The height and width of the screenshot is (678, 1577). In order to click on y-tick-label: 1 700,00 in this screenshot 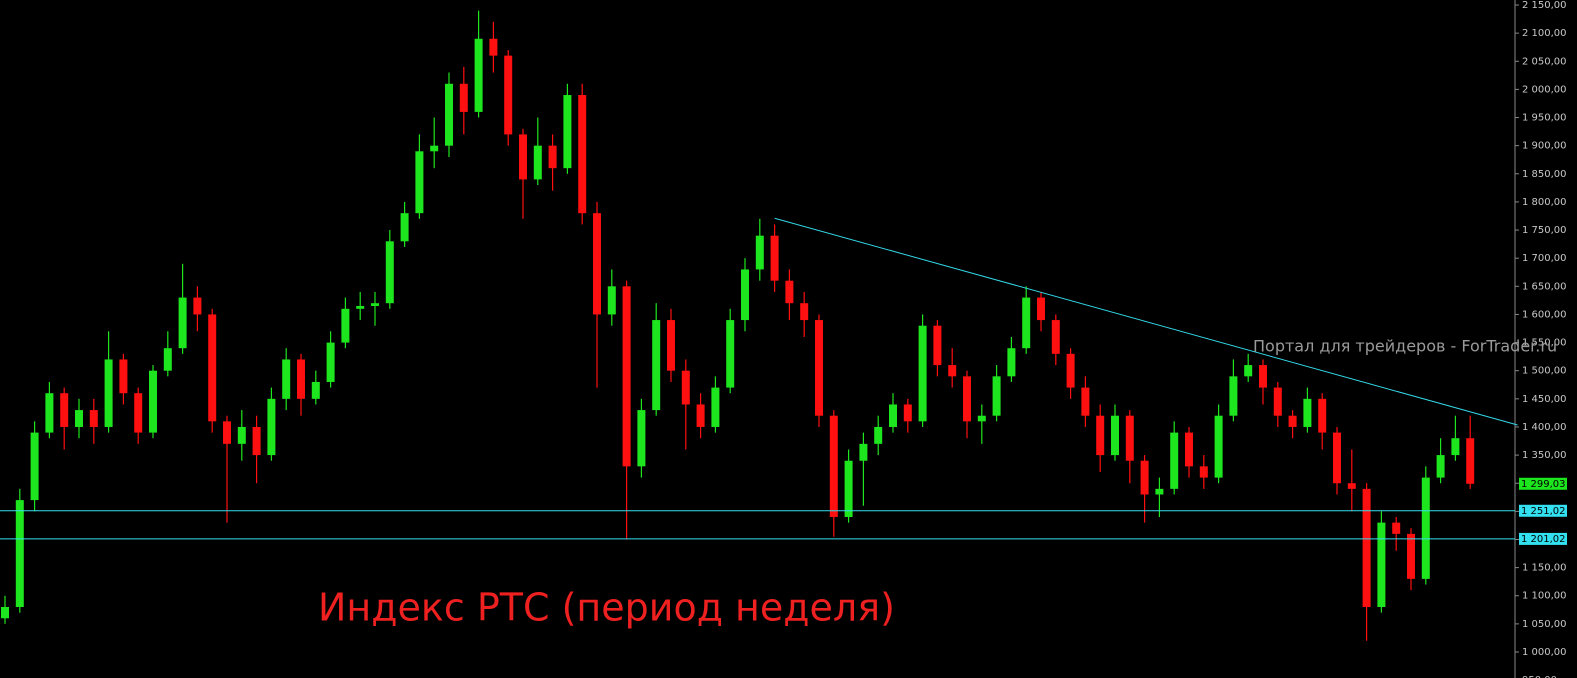, I will do `click(1544, 258)`.